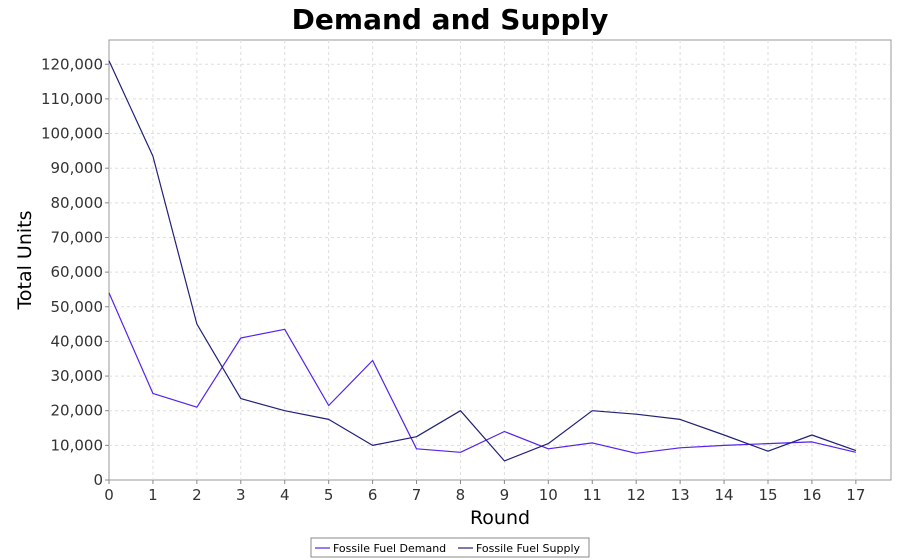 This screenshot has height=560, width=900. What do you see at coordinates (109, 495) in the screenshot?
I see `x-tick-label: 0` at bounding box center [109, 495].